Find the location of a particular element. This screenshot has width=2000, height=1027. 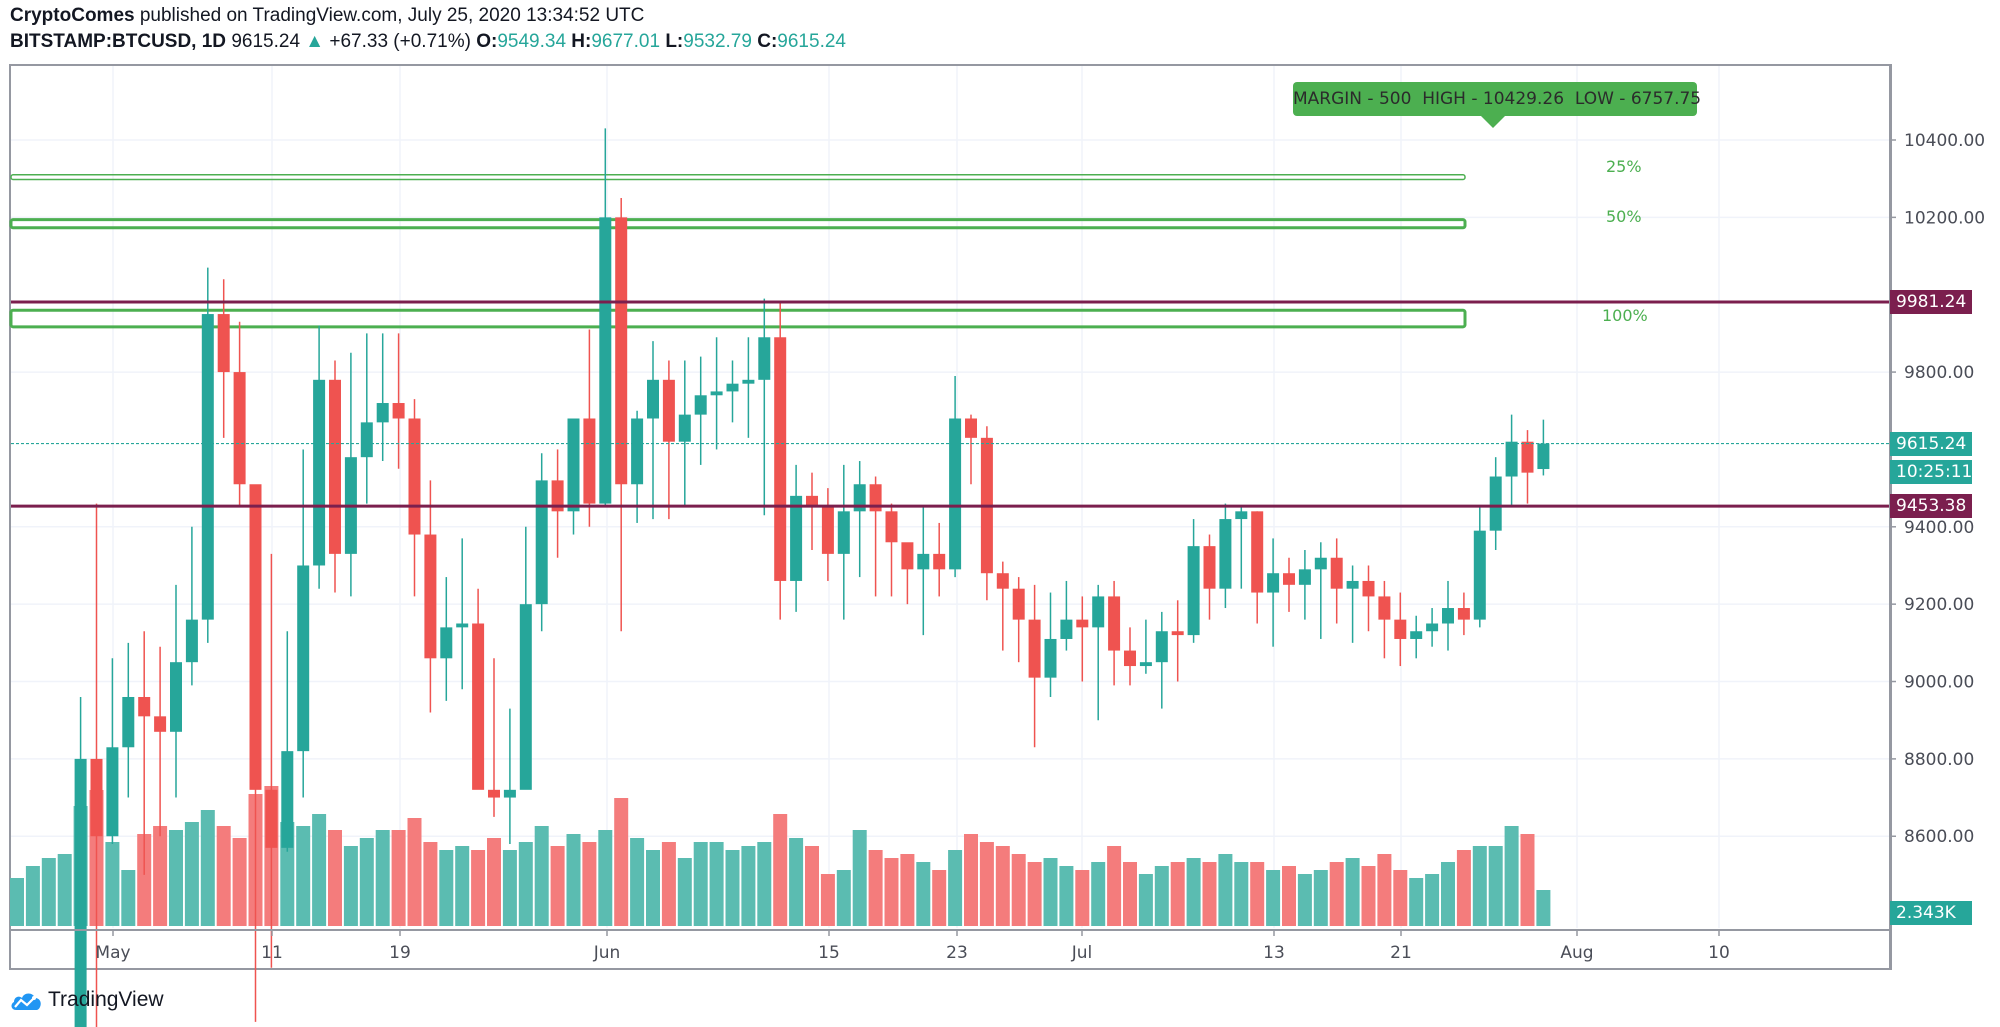

svg-text: Aug is located at coordinates (1576, 953).